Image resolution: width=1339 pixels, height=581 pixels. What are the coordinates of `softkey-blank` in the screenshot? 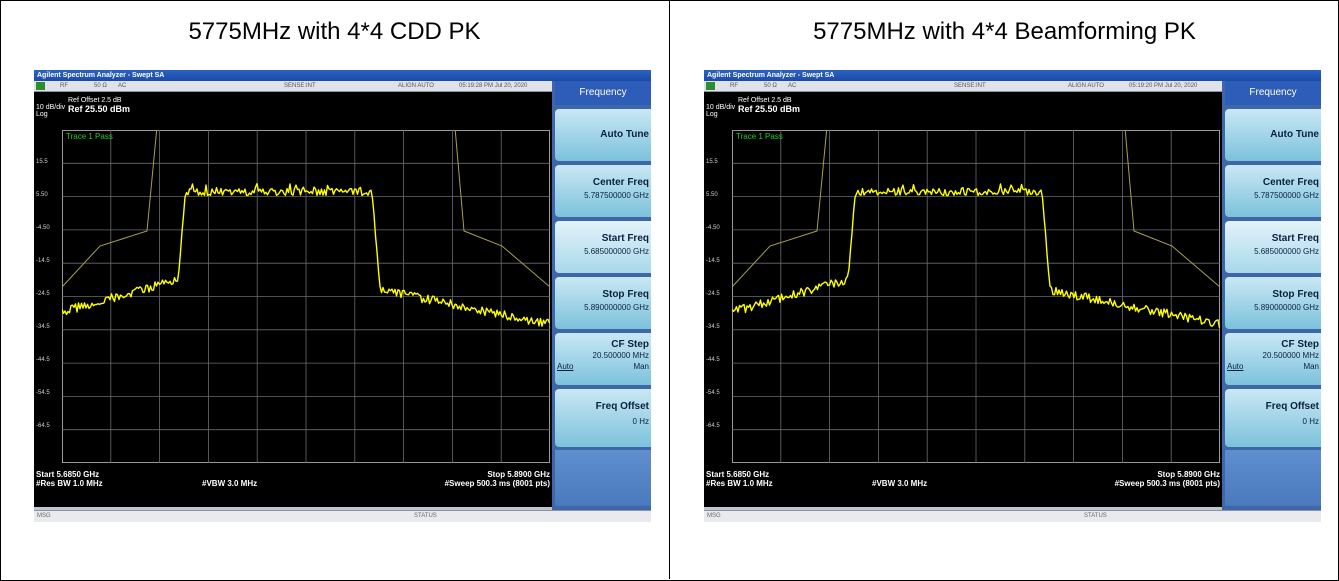 It's located at (1273, 478).